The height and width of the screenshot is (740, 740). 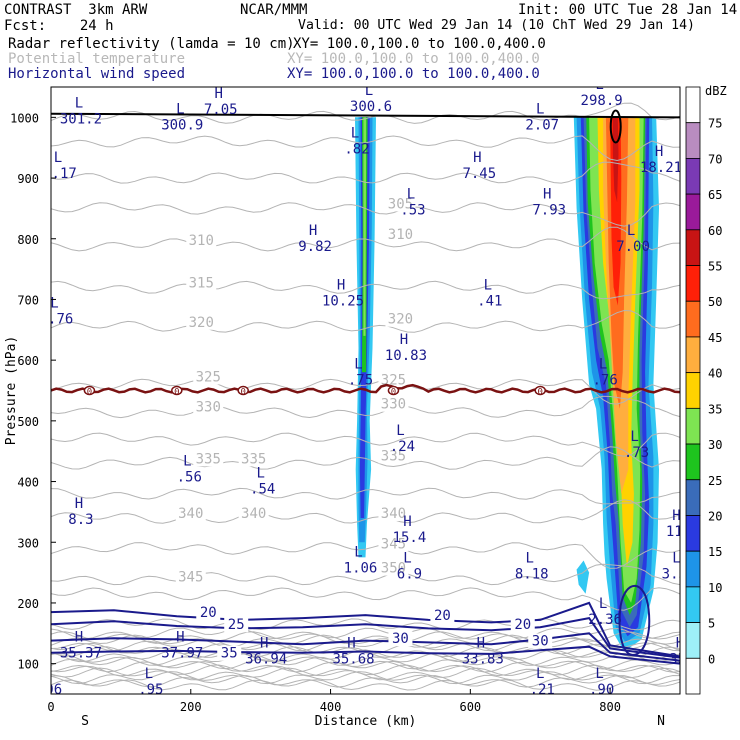 I want to click on y-tick-label-700: 700, so click(x=28, y=300).